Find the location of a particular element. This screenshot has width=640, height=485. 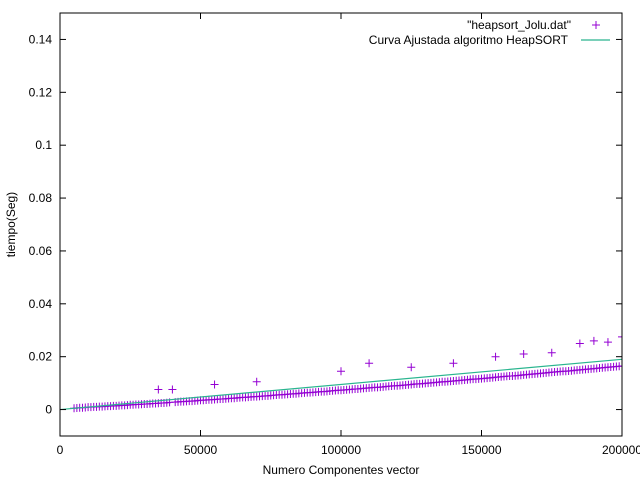

legend-label-heapsort-data: "heapsort_Jolu.dat" is located at coordinates (519, 25).